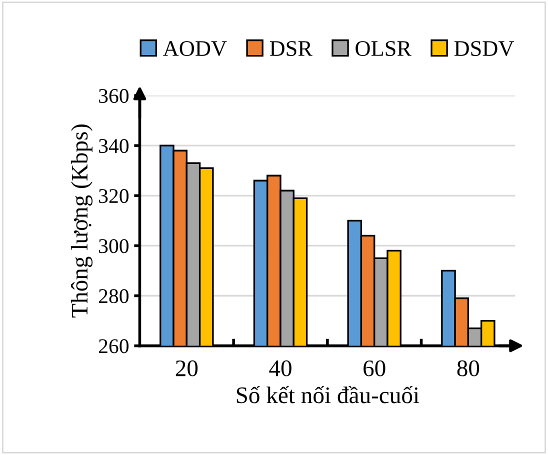  What do you see at coordinates (195, 48) in the screenshot?
I see `legend-label: AODV` at bounding box center [195, 48].